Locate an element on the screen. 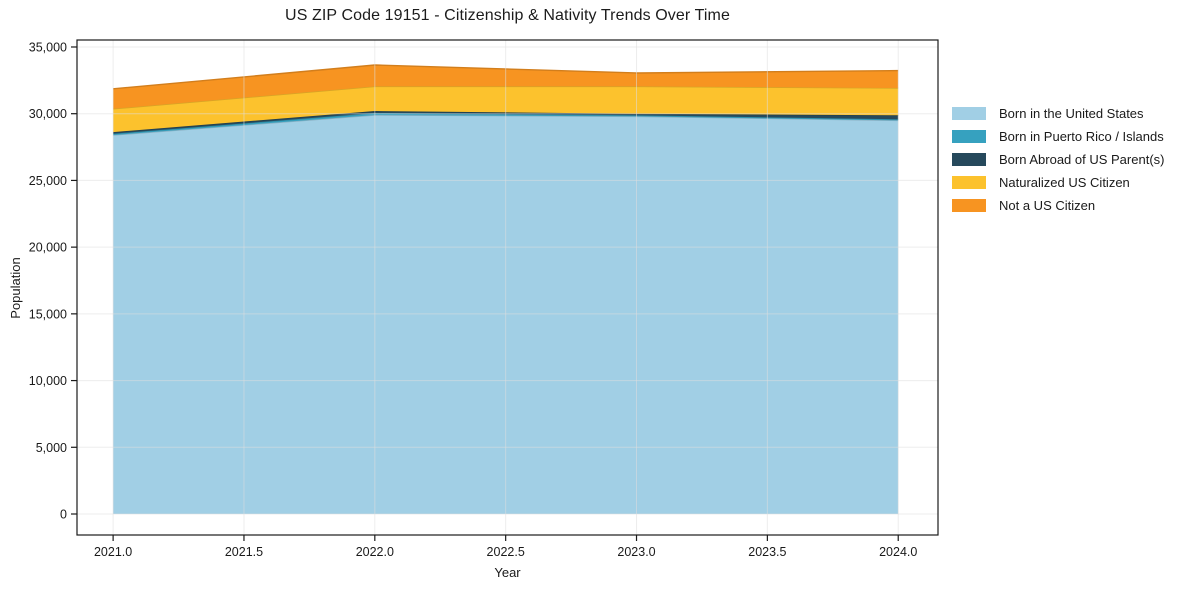 The image size is (1189, 590). legend-label: Born in Puerto Rico / Islands is located at coordinates (1081, 136).